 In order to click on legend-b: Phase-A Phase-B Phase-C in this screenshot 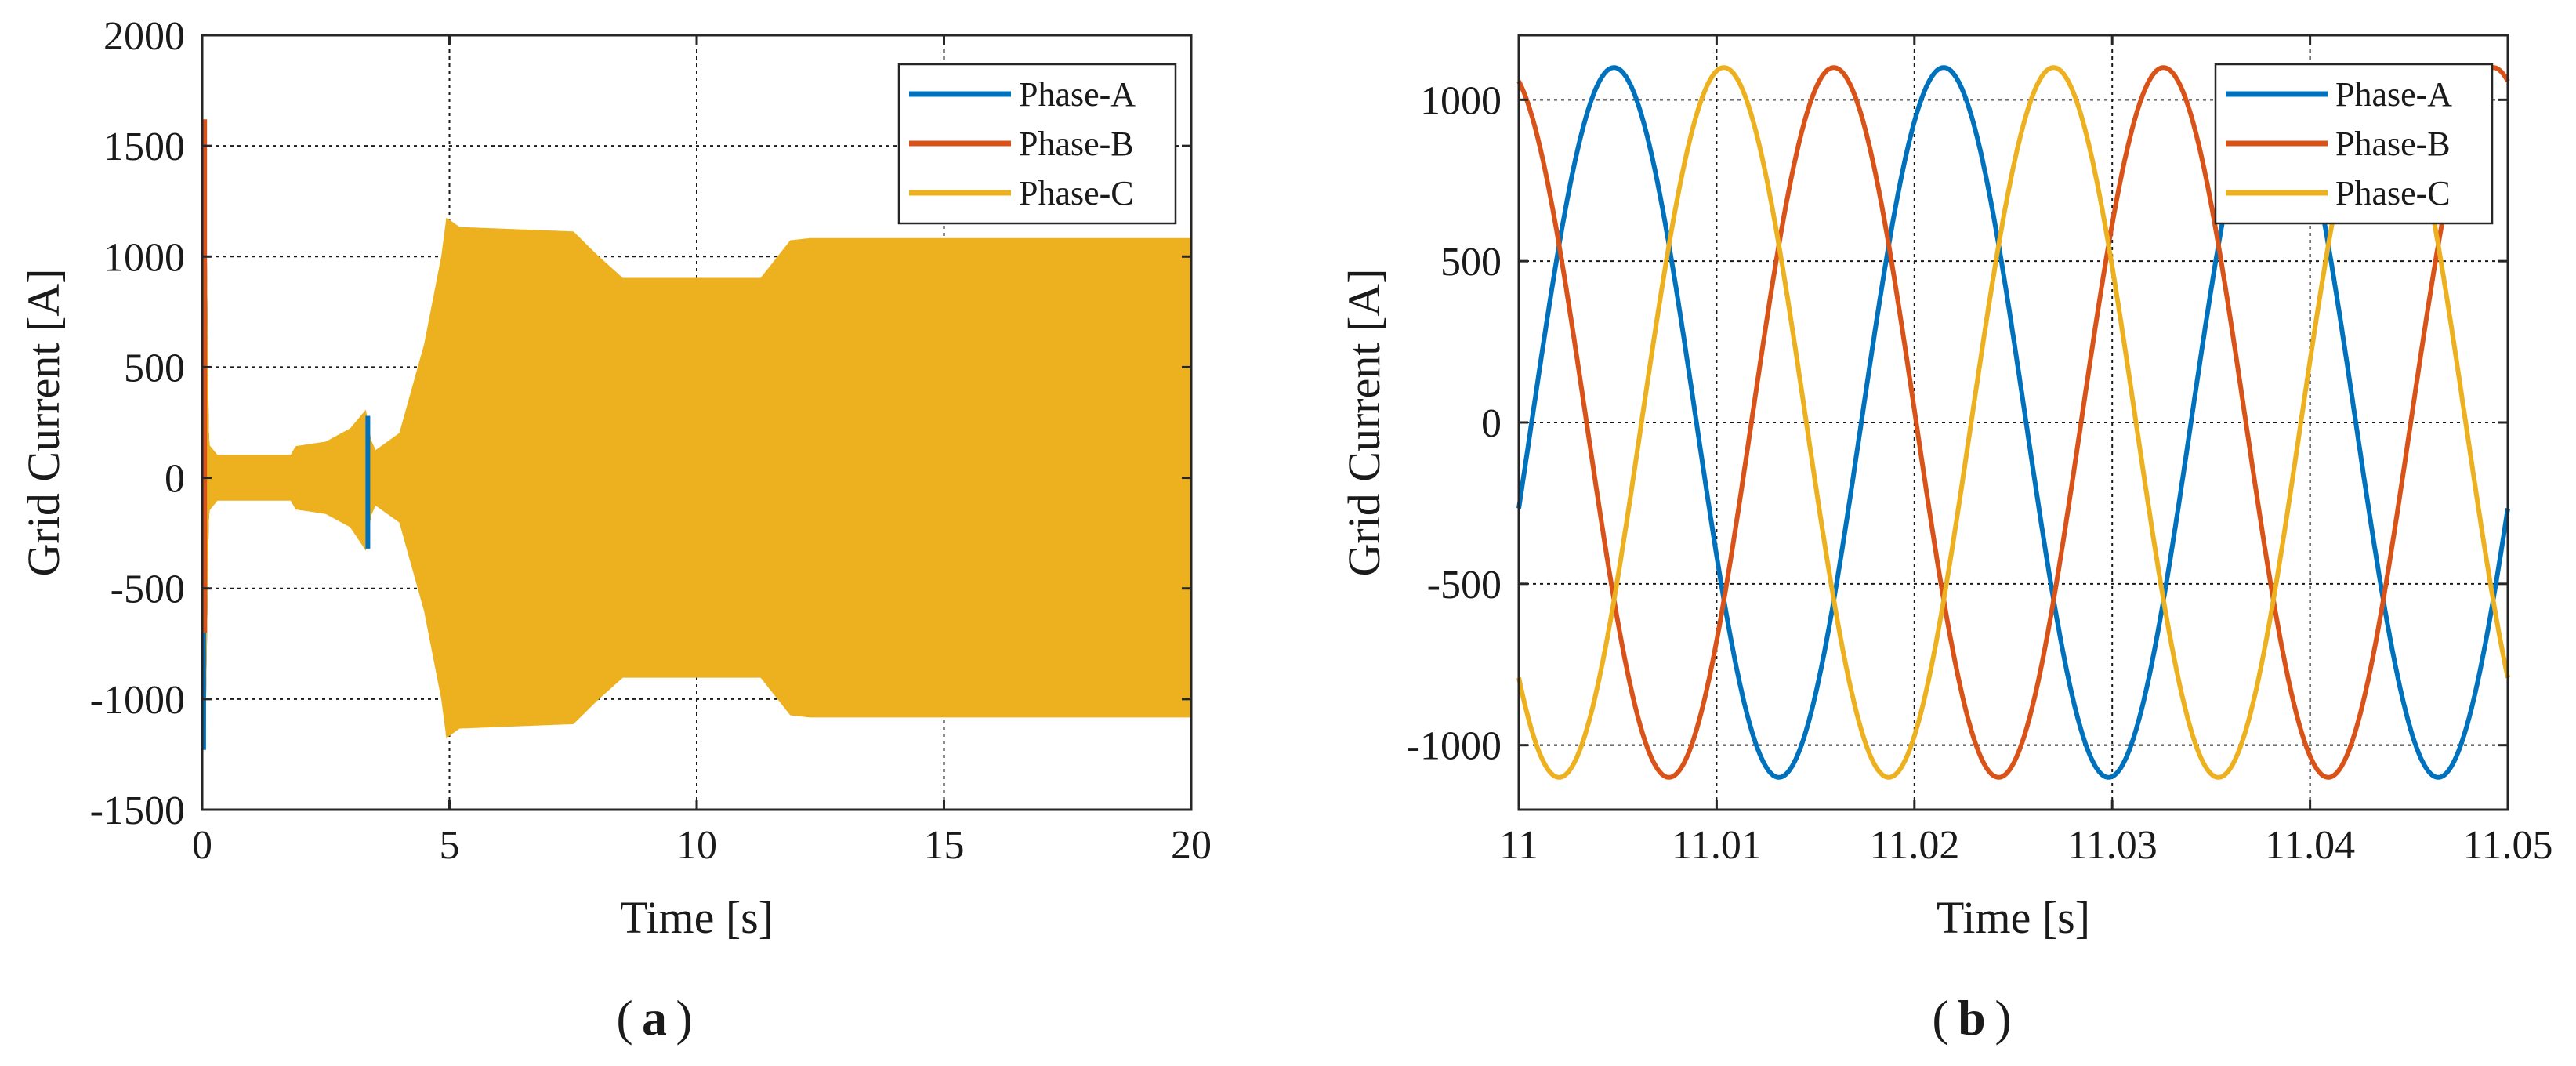, I will do `click(2354, 144)`.